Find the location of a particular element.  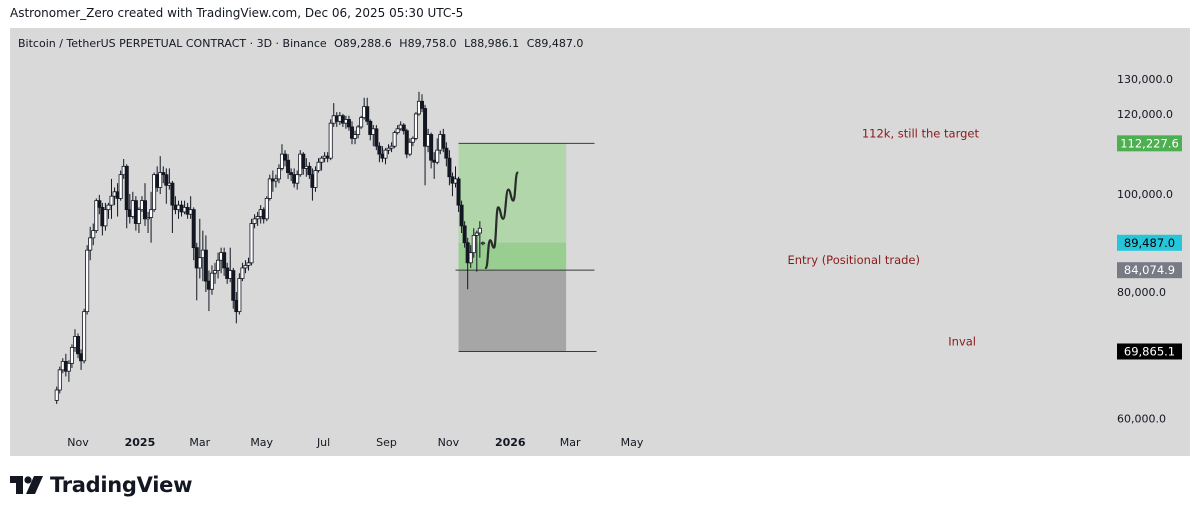

price-badge-inval: 69,865.1 is located at coordinates (1149, 351).